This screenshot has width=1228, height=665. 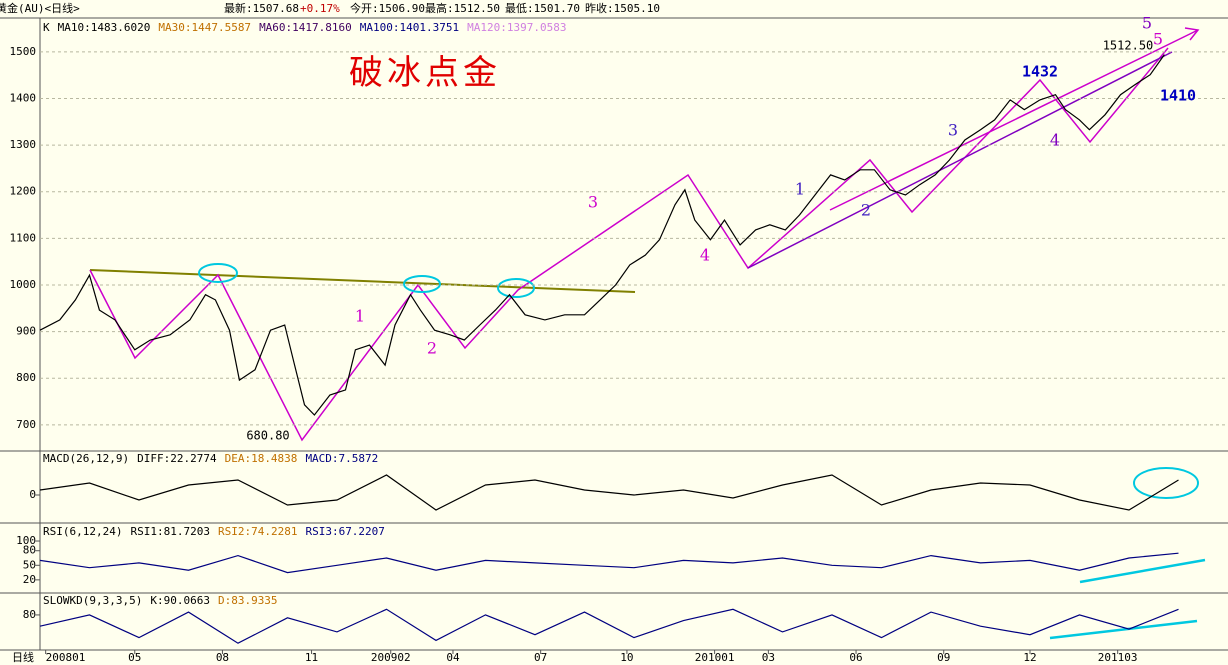 What do you see at coordinates (26, 424) in the screenshot?
I see `y-tick-label: 700` at bounding box center [26, 424].